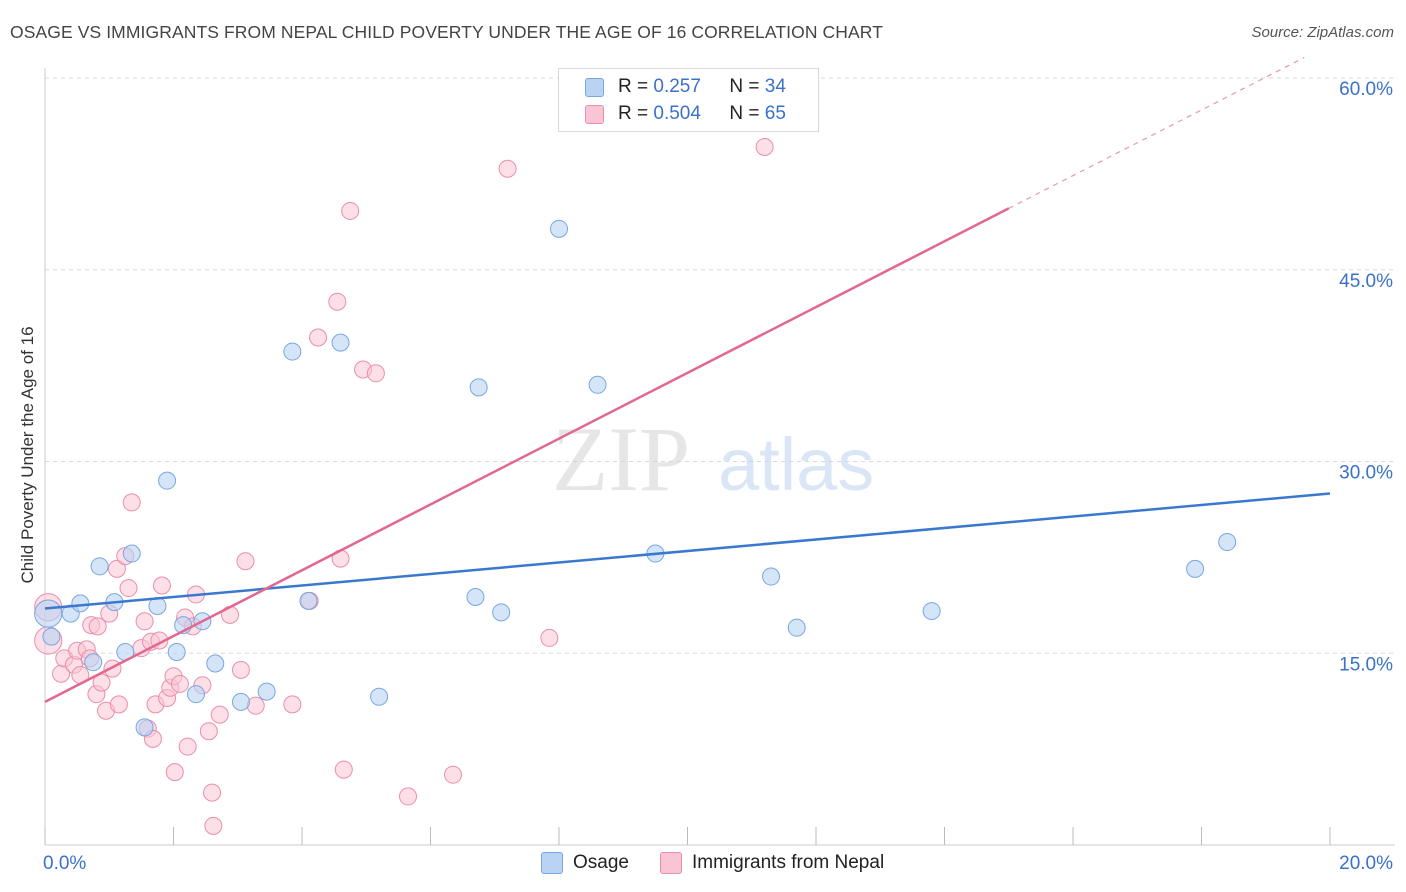 Image resolution: width=1406 pixels, height=892 pixels. I want to click on x-tick-label: 20.0%, so click(1366, 863).